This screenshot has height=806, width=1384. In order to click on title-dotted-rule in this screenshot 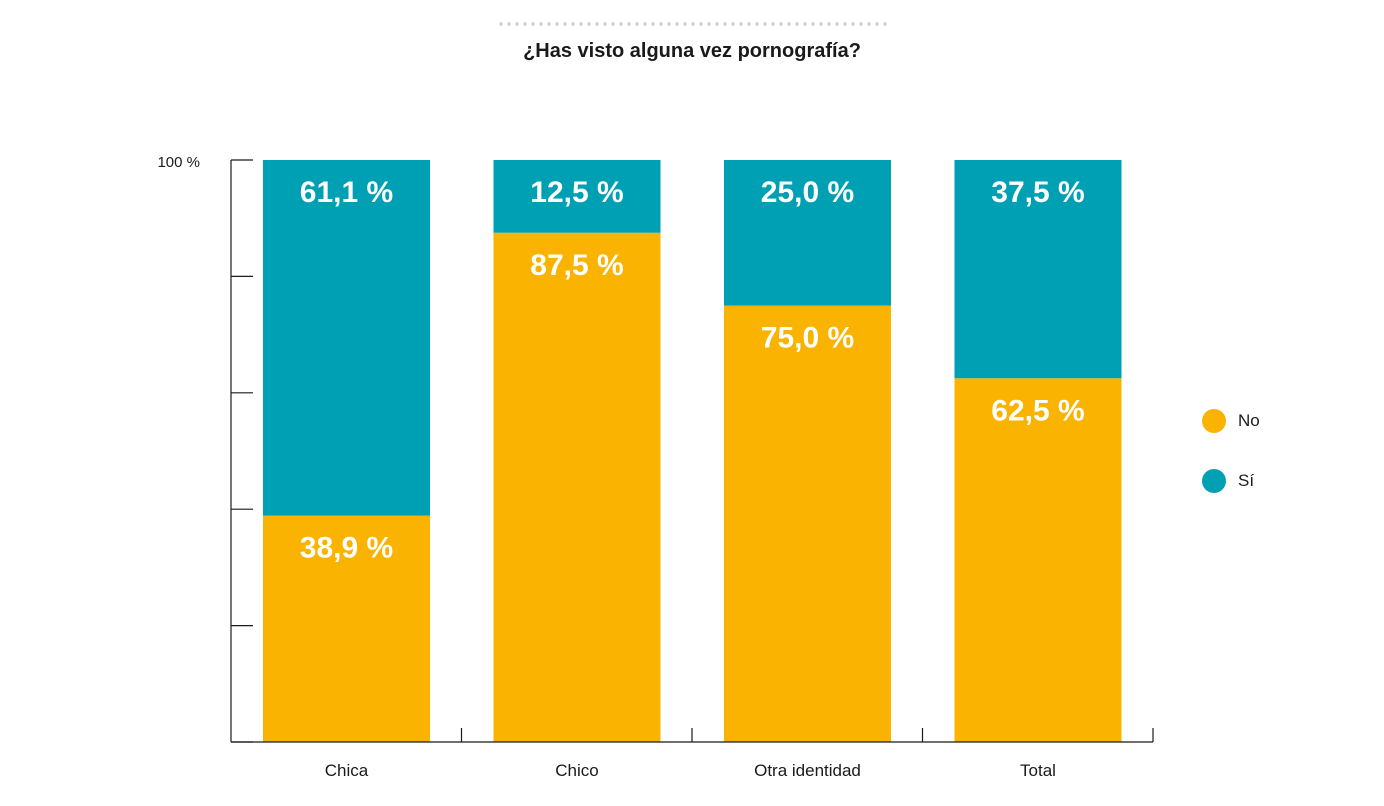, I will do `click(693, 24)`.